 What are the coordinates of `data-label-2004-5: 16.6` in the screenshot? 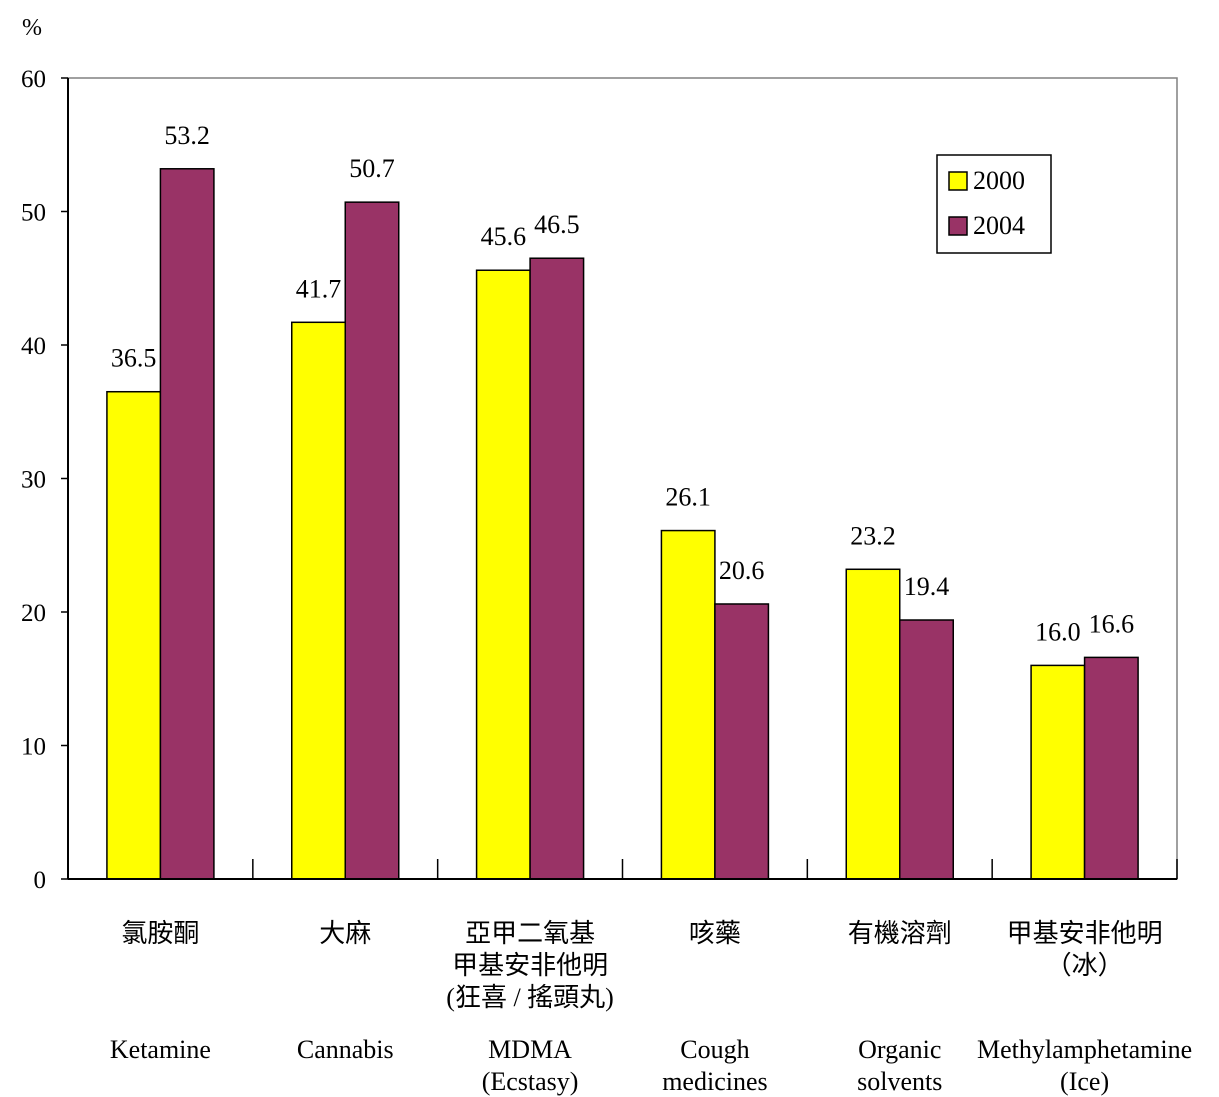 It's located at (1112, 623).